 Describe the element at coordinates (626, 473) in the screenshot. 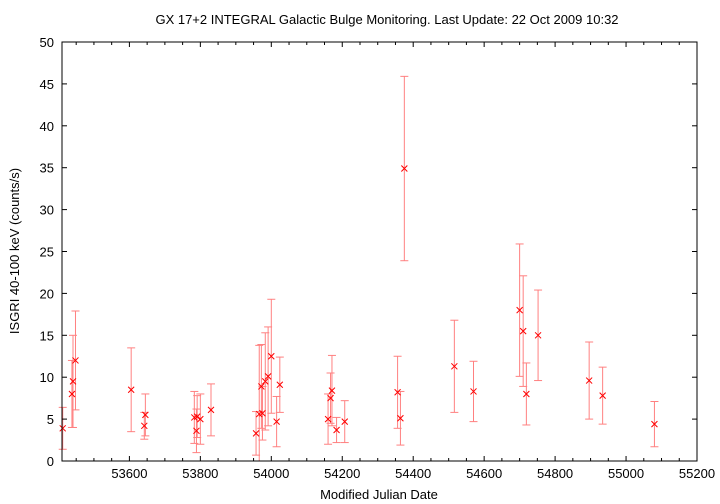

I see `x-tick-label: 55000` at that location.